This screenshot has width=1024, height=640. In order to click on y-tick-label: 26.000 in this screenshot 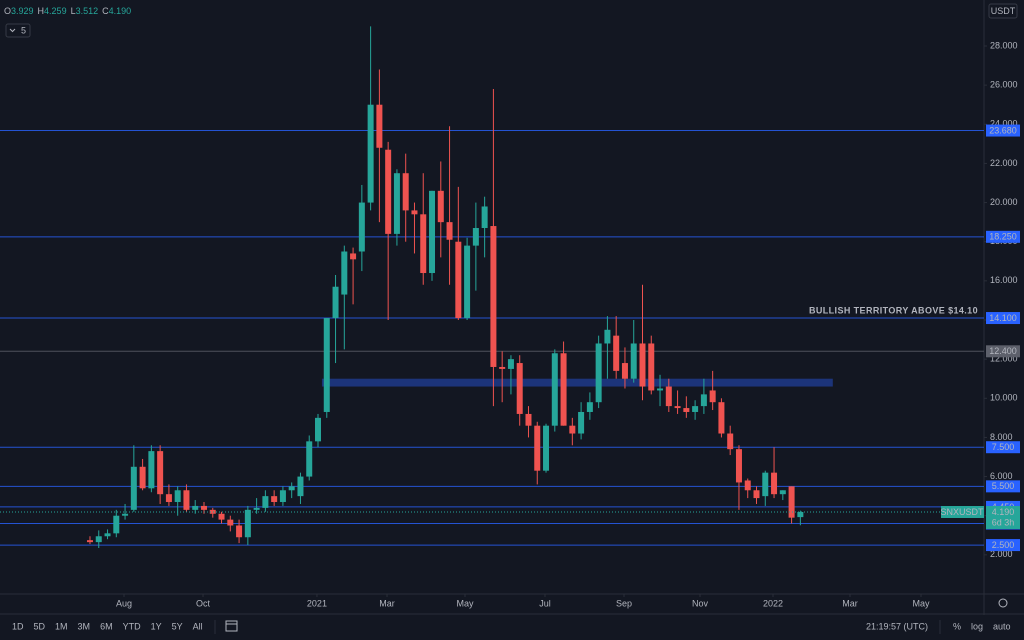, I will do `click(1004, 85)`.